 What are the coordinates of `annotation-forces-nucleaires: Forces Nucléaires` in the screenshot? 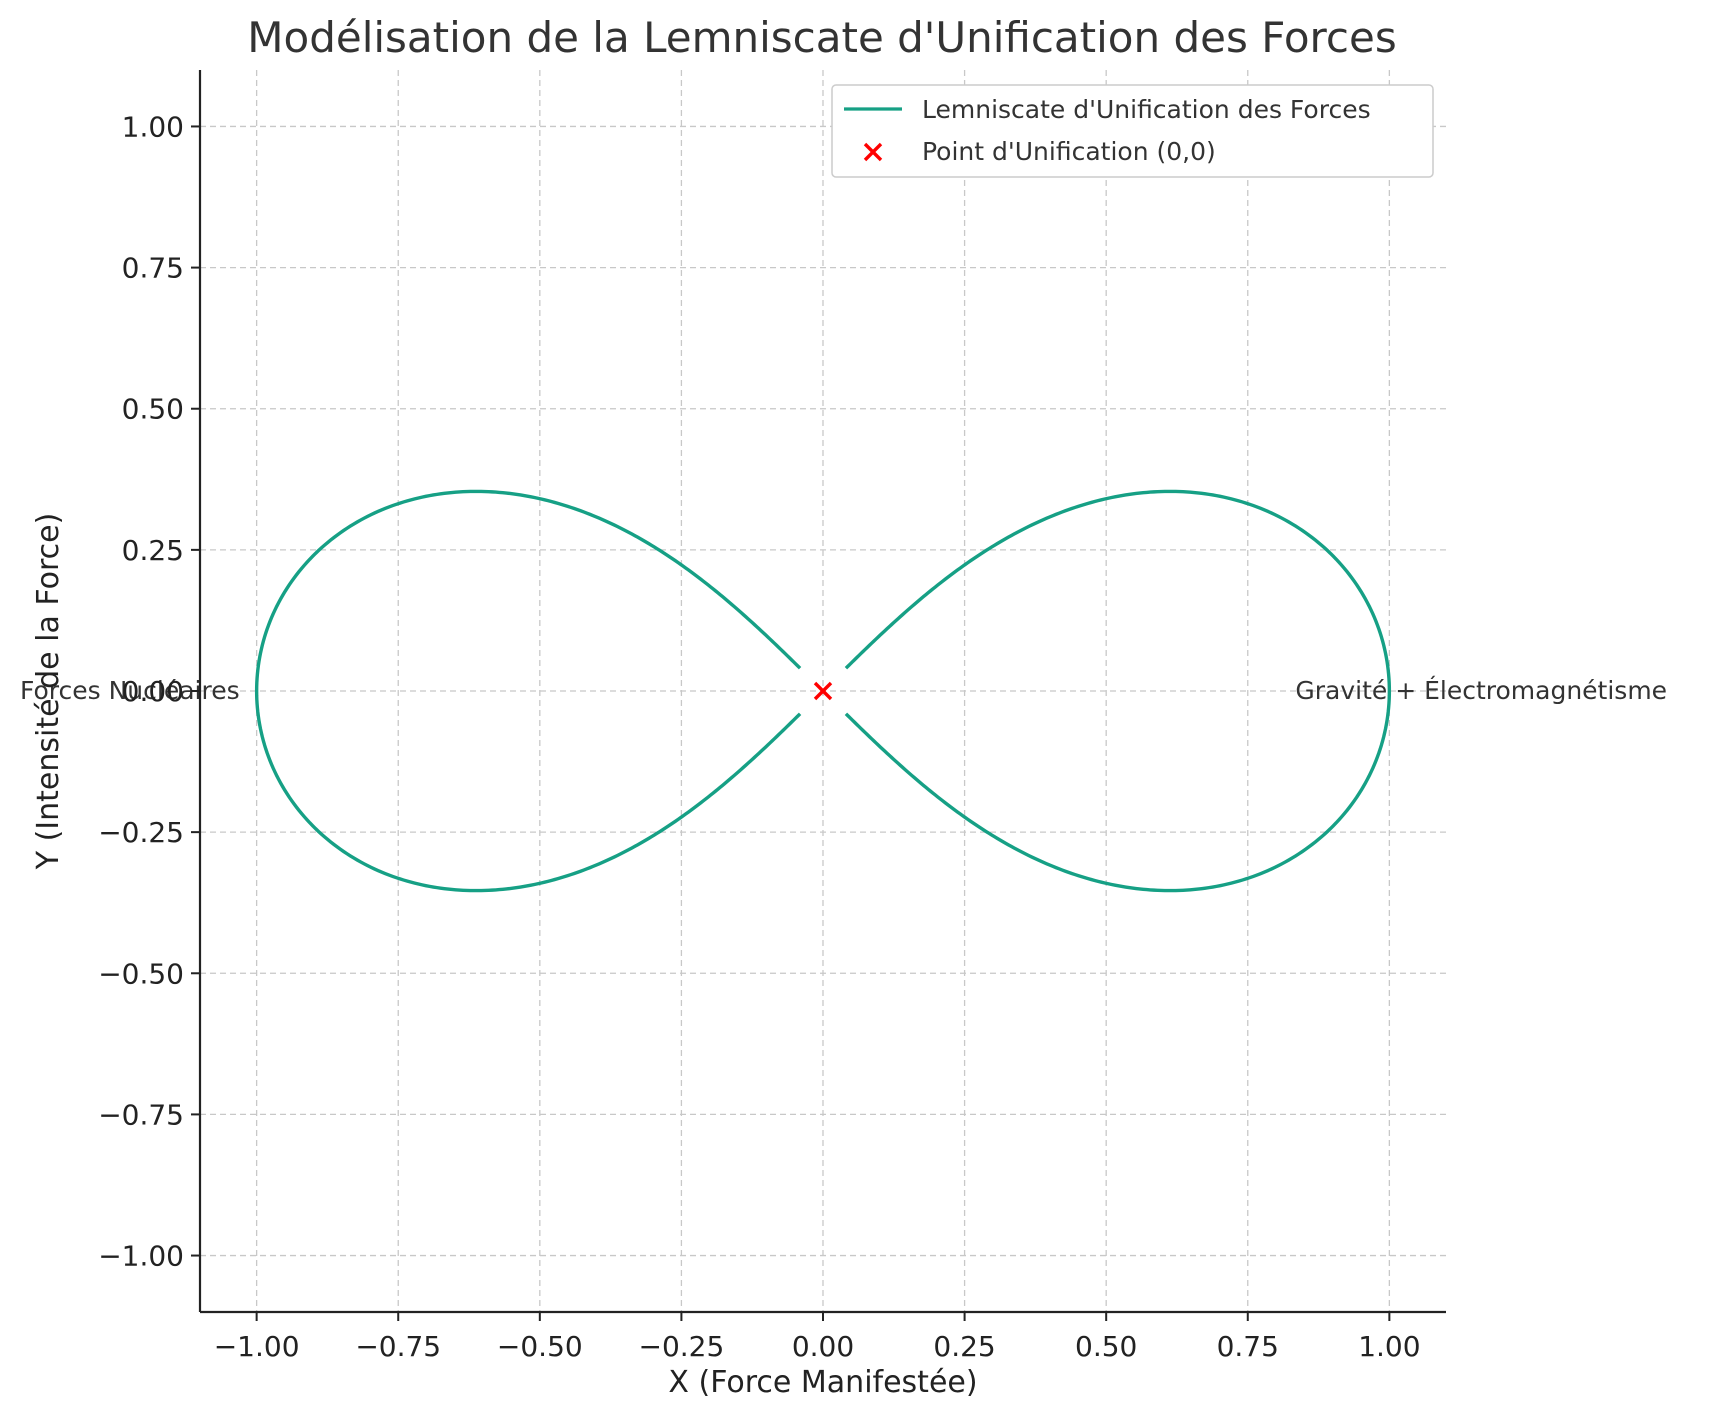 It's located at (130, 690).